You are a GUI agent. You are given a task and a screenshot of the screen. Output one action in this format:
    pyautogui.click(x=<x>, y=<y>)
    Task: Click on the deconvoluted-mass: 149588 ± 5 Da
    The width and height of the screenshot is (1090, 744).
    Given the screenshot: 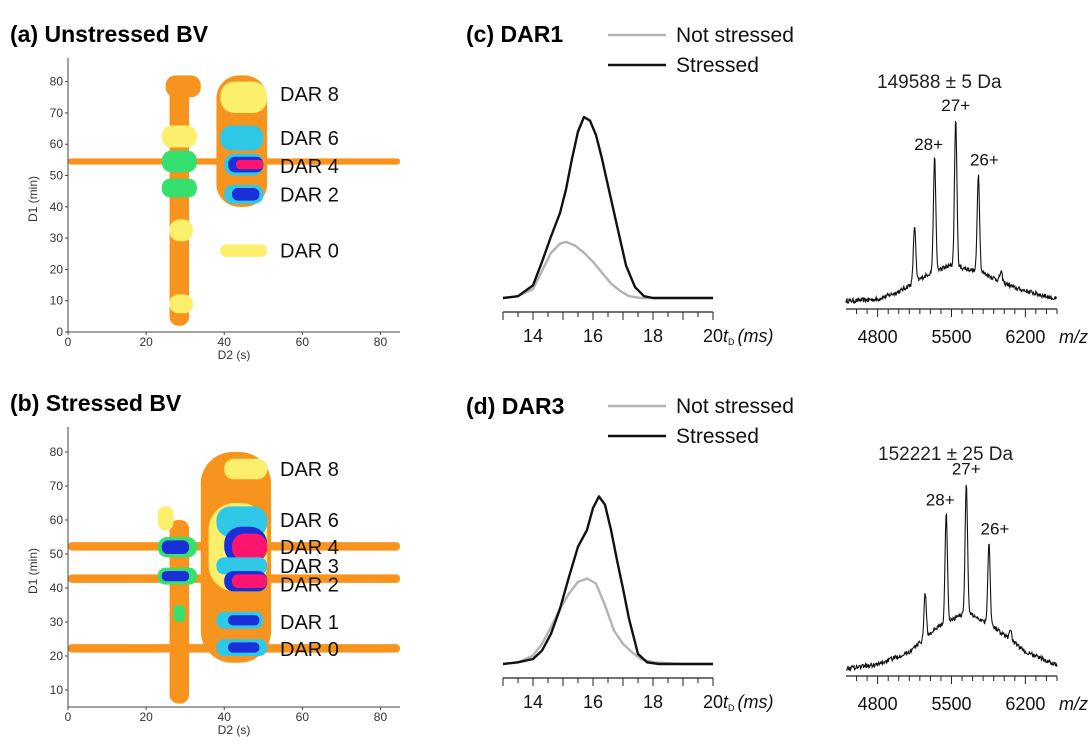 What is the action you would take?
    pyautogui.click(x=939, y=82)
    